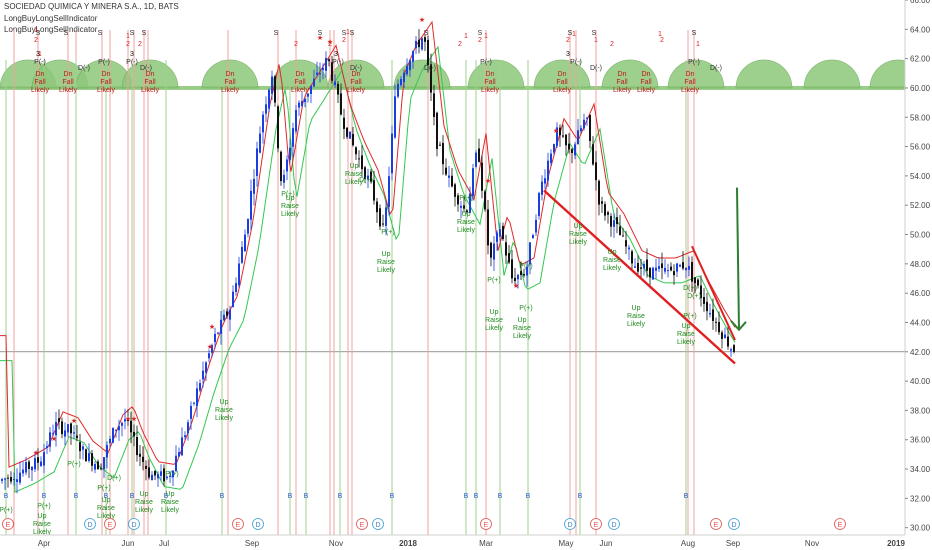 The image size is (932, 550). Describe the element at coordinates (812, 543) in the screenshot. I see `time-tick-label: Nov` at that location.